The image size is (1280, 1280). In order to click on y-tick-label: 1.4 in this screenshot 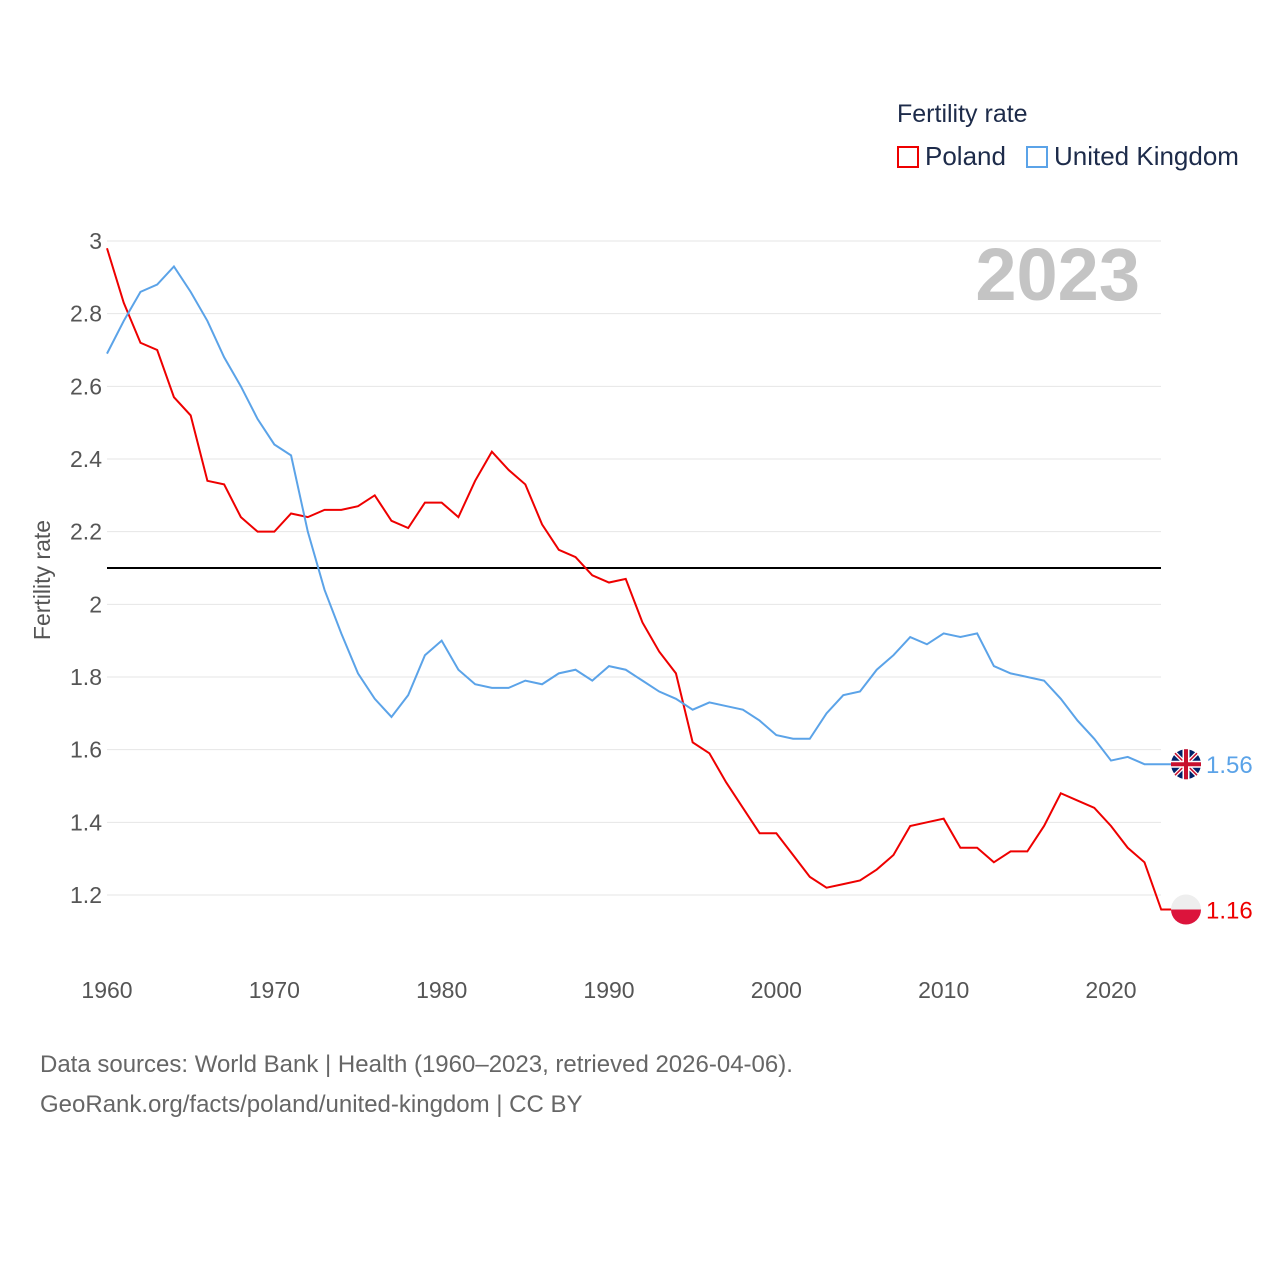, I will do `click(86, 822)`.